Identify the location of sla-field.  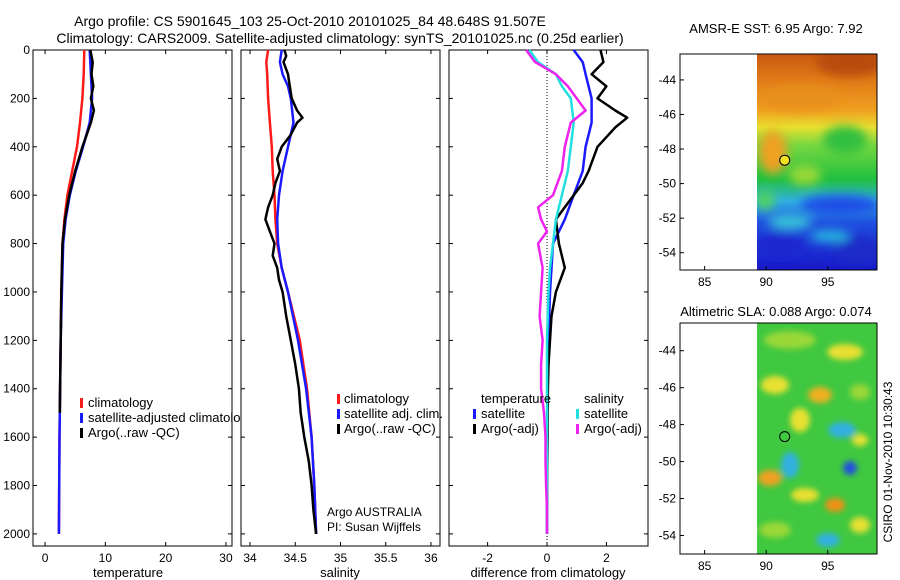
(817, 438).